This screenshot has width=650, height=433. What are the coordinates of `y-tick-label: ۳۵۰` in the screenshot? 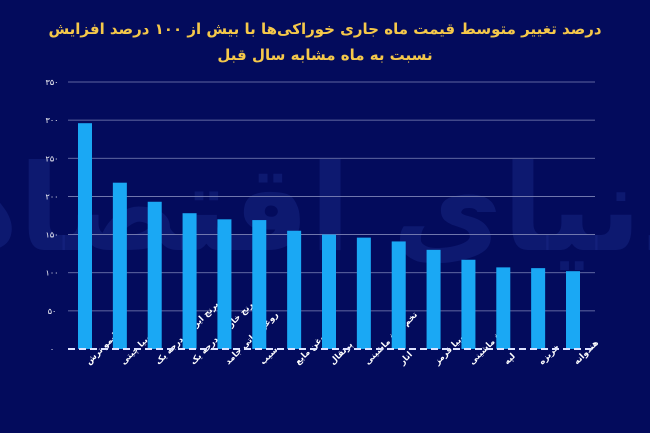 It's located at (52, 82).